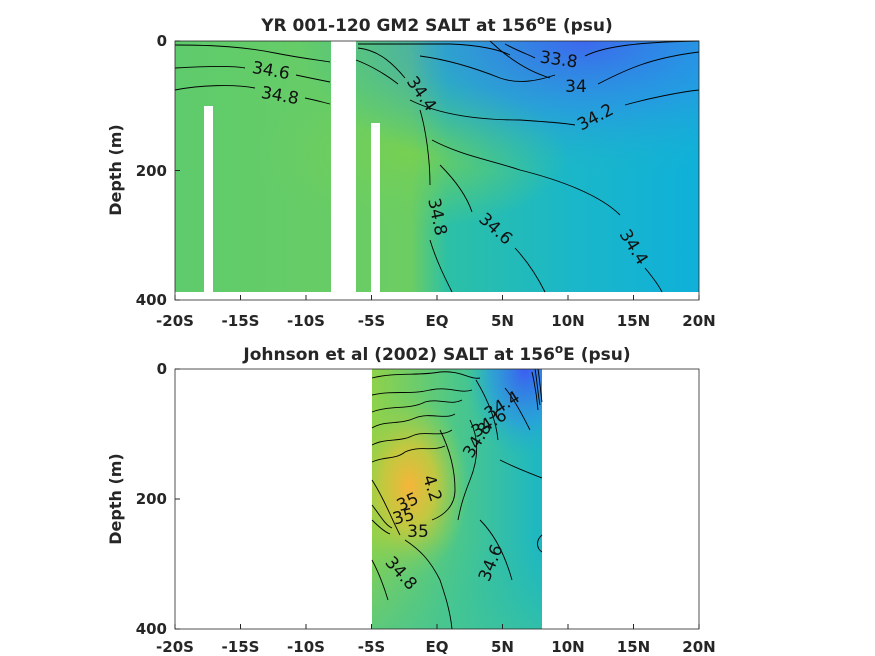 The height and width of the screenshot is (656, 875). Describe the element at coordinates (436, 24) in the screenshot. I see `top-panel-title: YR 001-120 GM2 SALT at 156oE (psu)` at that location.